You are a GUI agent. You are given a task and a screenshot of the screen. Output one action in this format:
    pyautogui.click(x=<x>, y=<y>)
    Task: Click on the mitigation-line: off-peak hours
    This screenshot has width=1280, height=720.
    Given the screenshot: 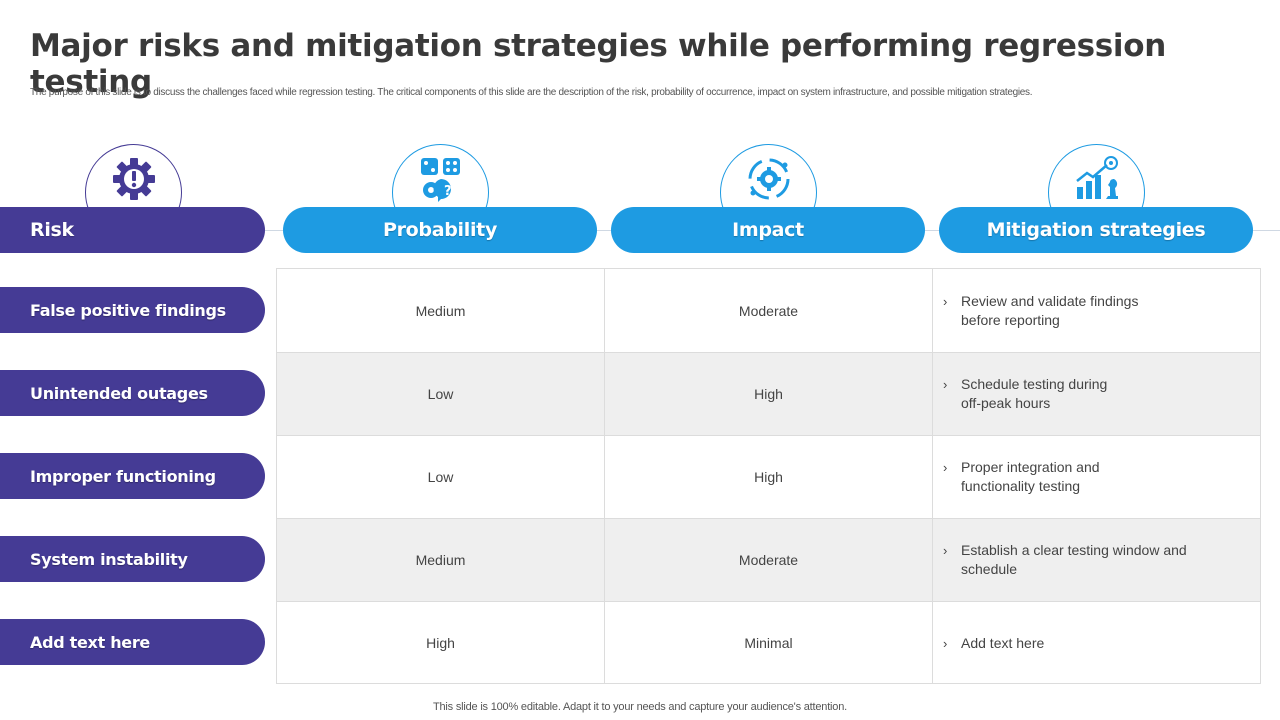 What is the action you would take?
    pyautogui.click(x=1006, y=403)
    